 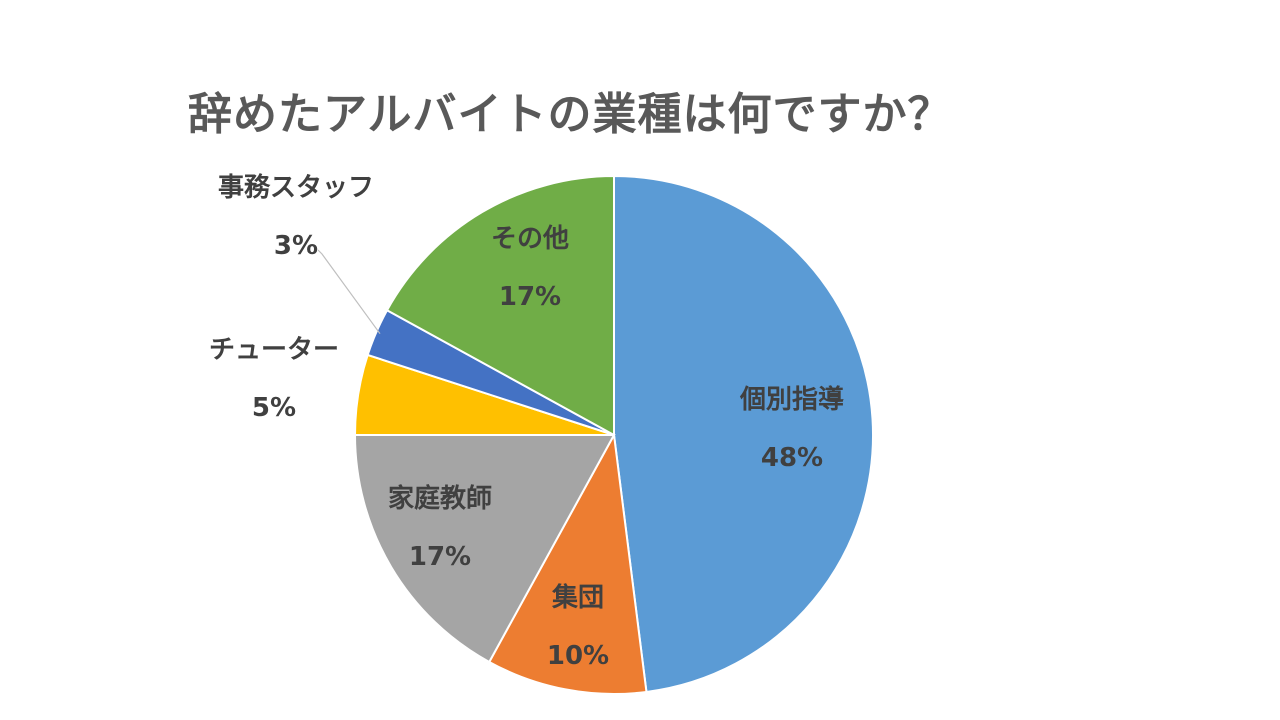 What do you see at coordinates (440, 498) in the screenshot?
I see `slice-category-label-2: 家庭教師` at bounding box center [440, 498].